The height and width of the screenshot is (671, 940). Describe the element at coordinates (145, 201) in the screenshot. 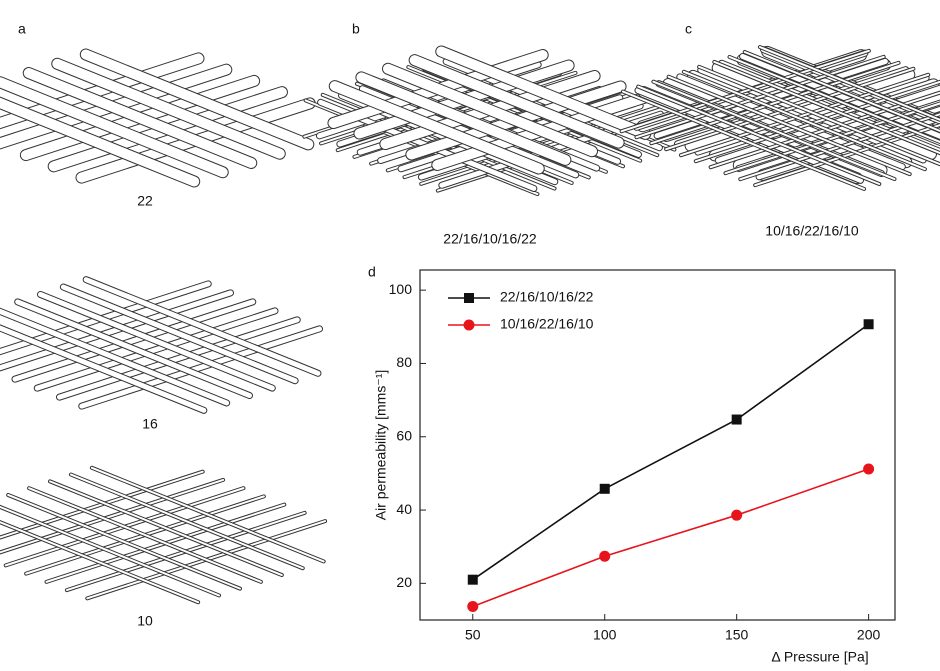

I see `caption: 22` at that location.